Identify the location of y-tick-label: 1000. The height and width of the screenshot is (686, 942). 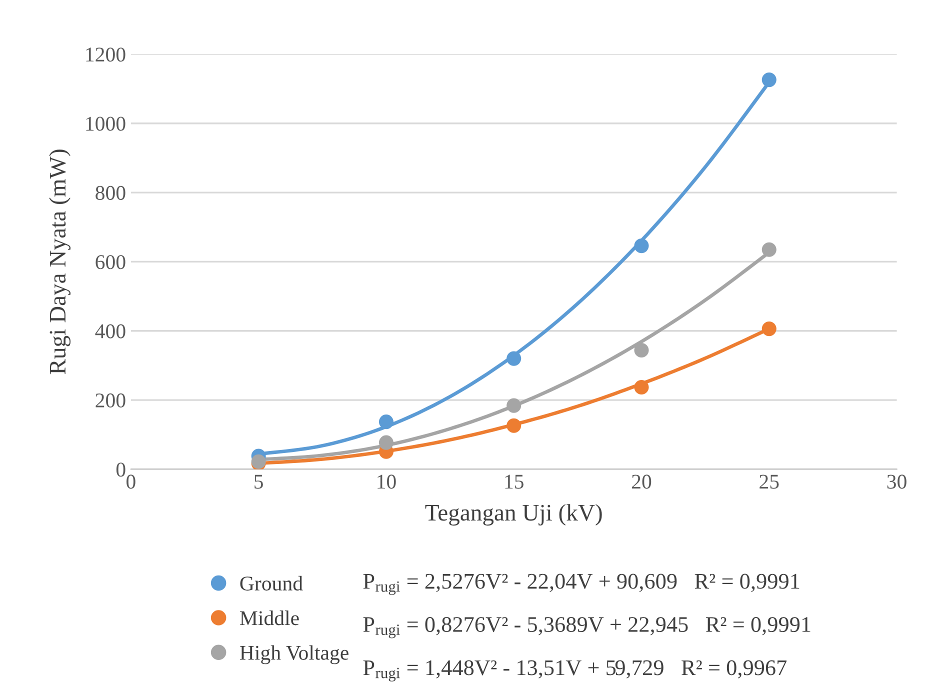
(106, 123).